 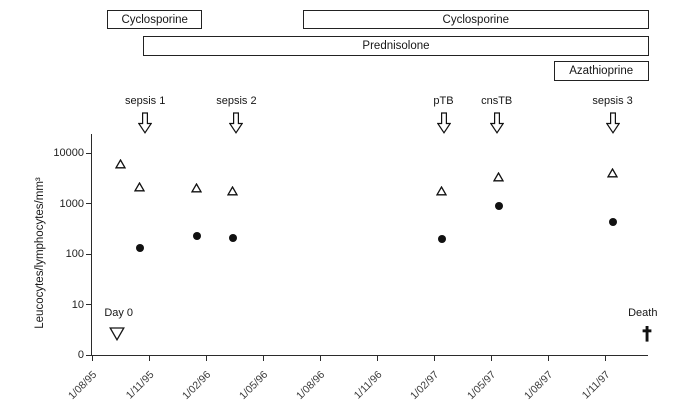 What do you see at coordinates (140, 385) in the screenshot?
I see `x-tick-label: 1/11/95` at bounding box center [140, 385].